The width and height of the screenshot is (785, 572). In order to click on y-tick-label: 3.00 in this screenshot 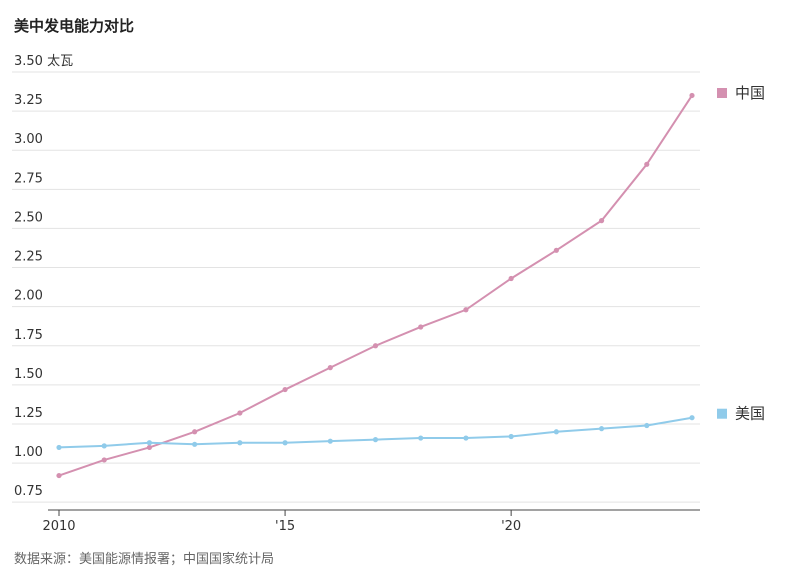, I will do `click(28, 139)`.